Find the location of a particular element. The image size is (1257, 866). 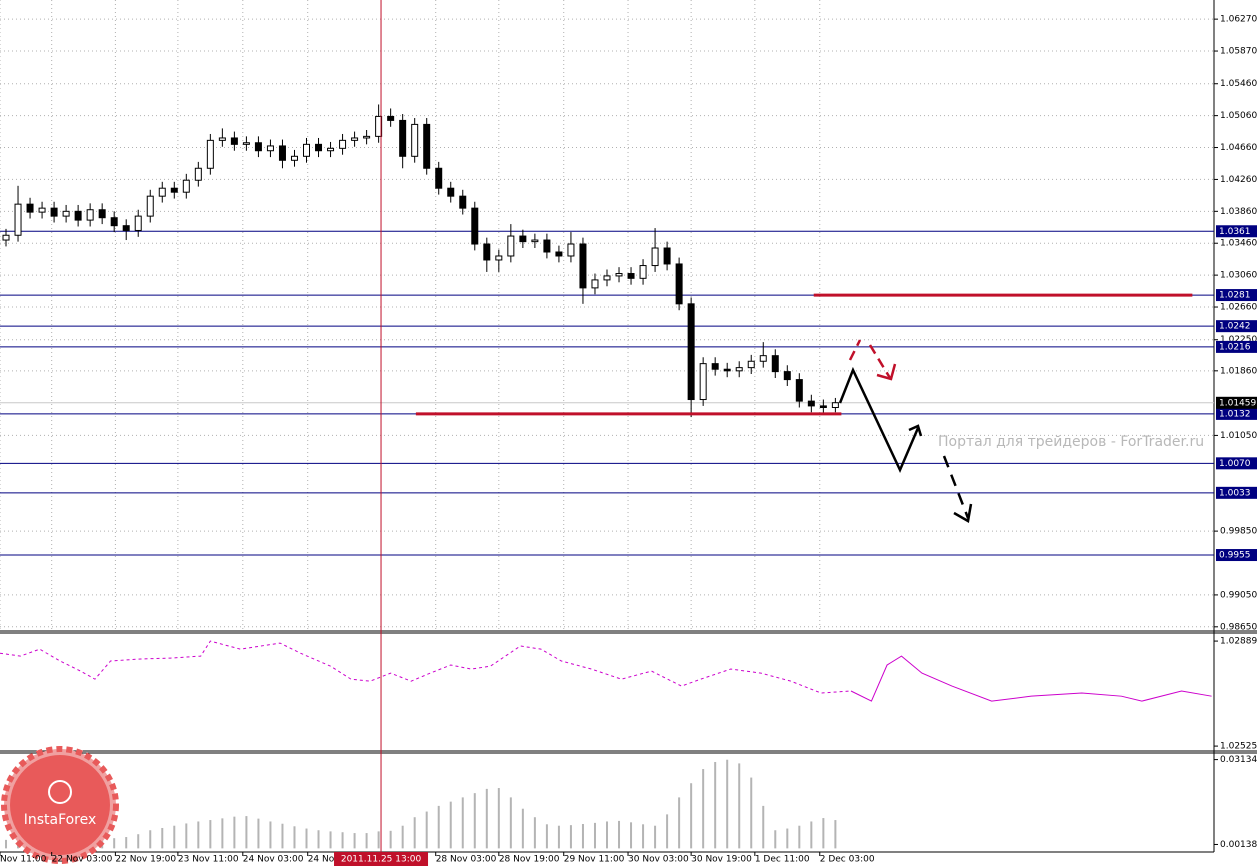

level-label: 1.0070 is located at coordinates (1235, 464).